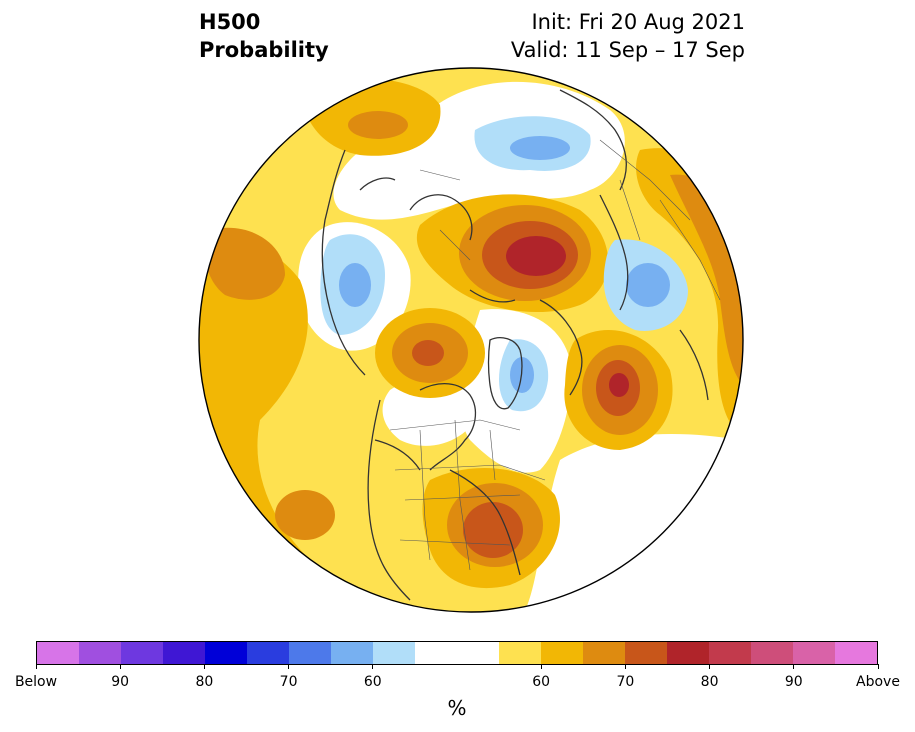 This screenshot has width=915, height=732. I want to click on title-quantity: Probability, so click(264, 50).